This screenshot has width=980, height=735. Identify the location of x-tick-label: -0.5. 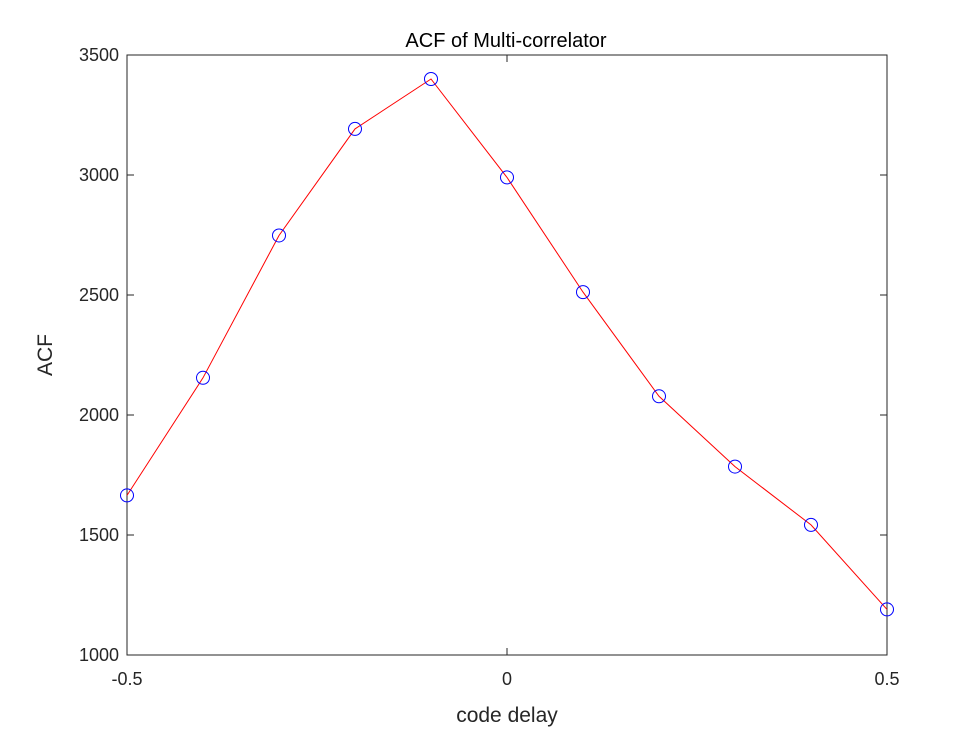
(126, 679).